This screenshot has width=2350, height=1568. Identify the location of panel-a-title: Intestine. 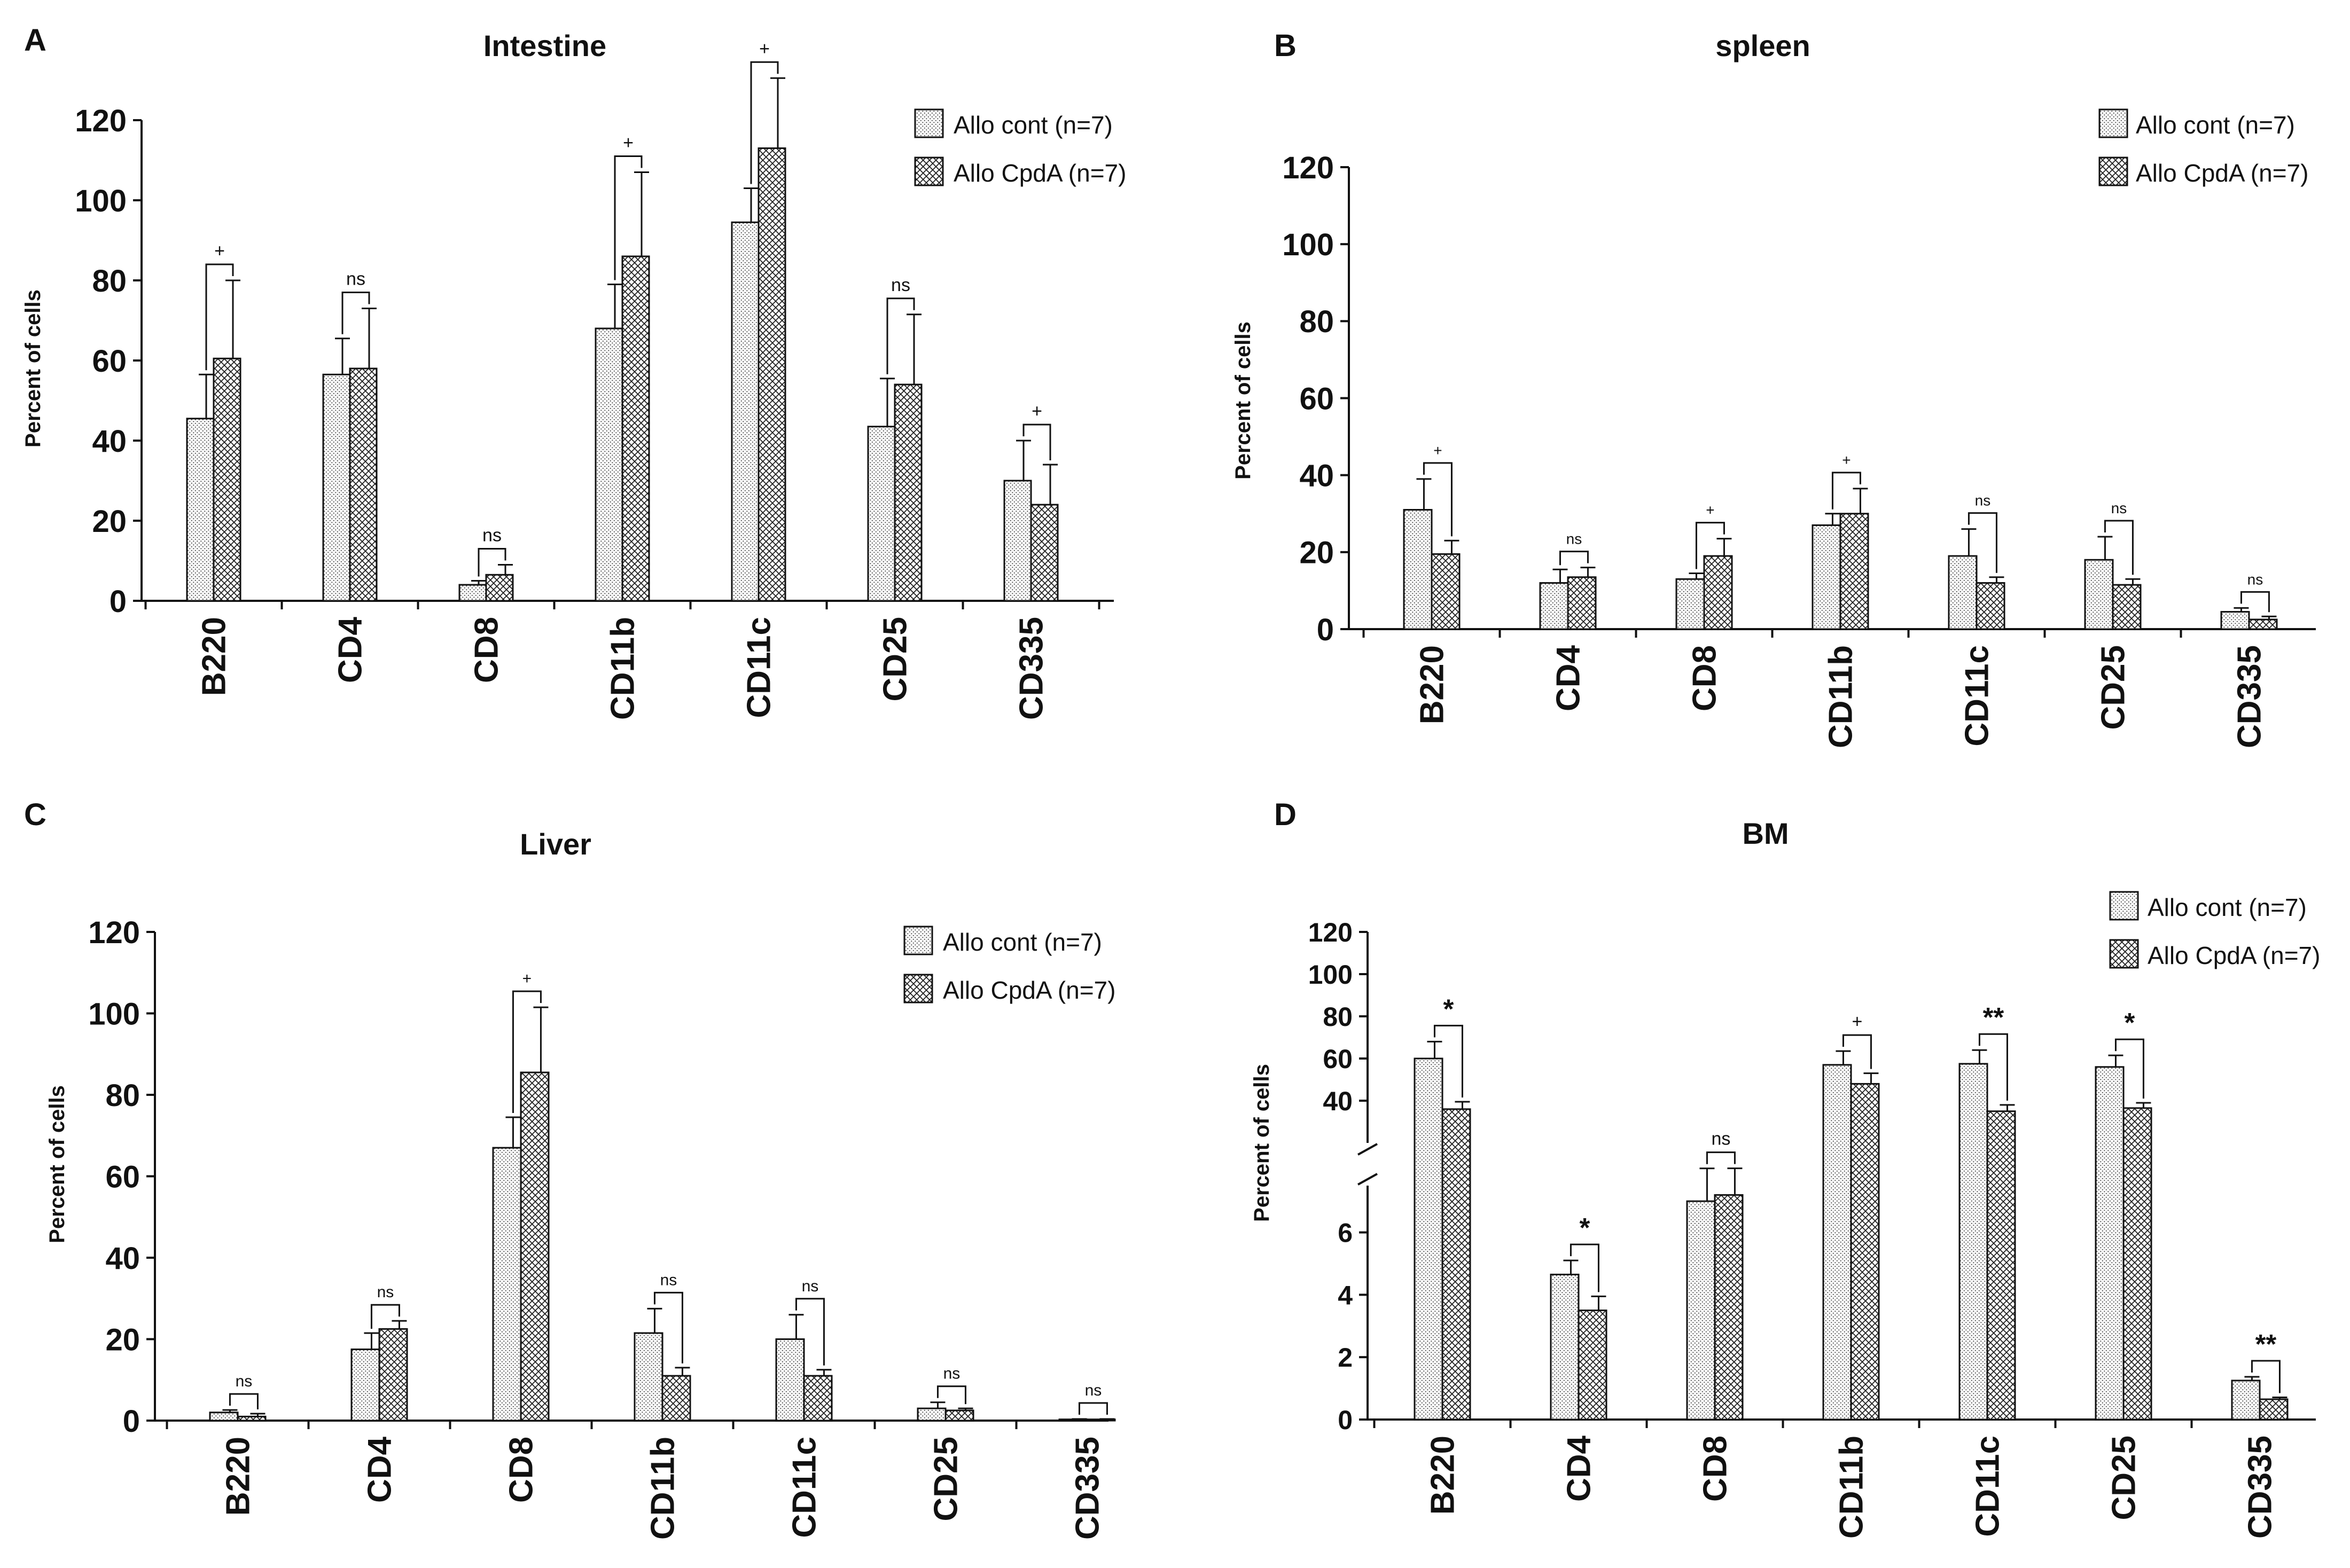
(544, 45).